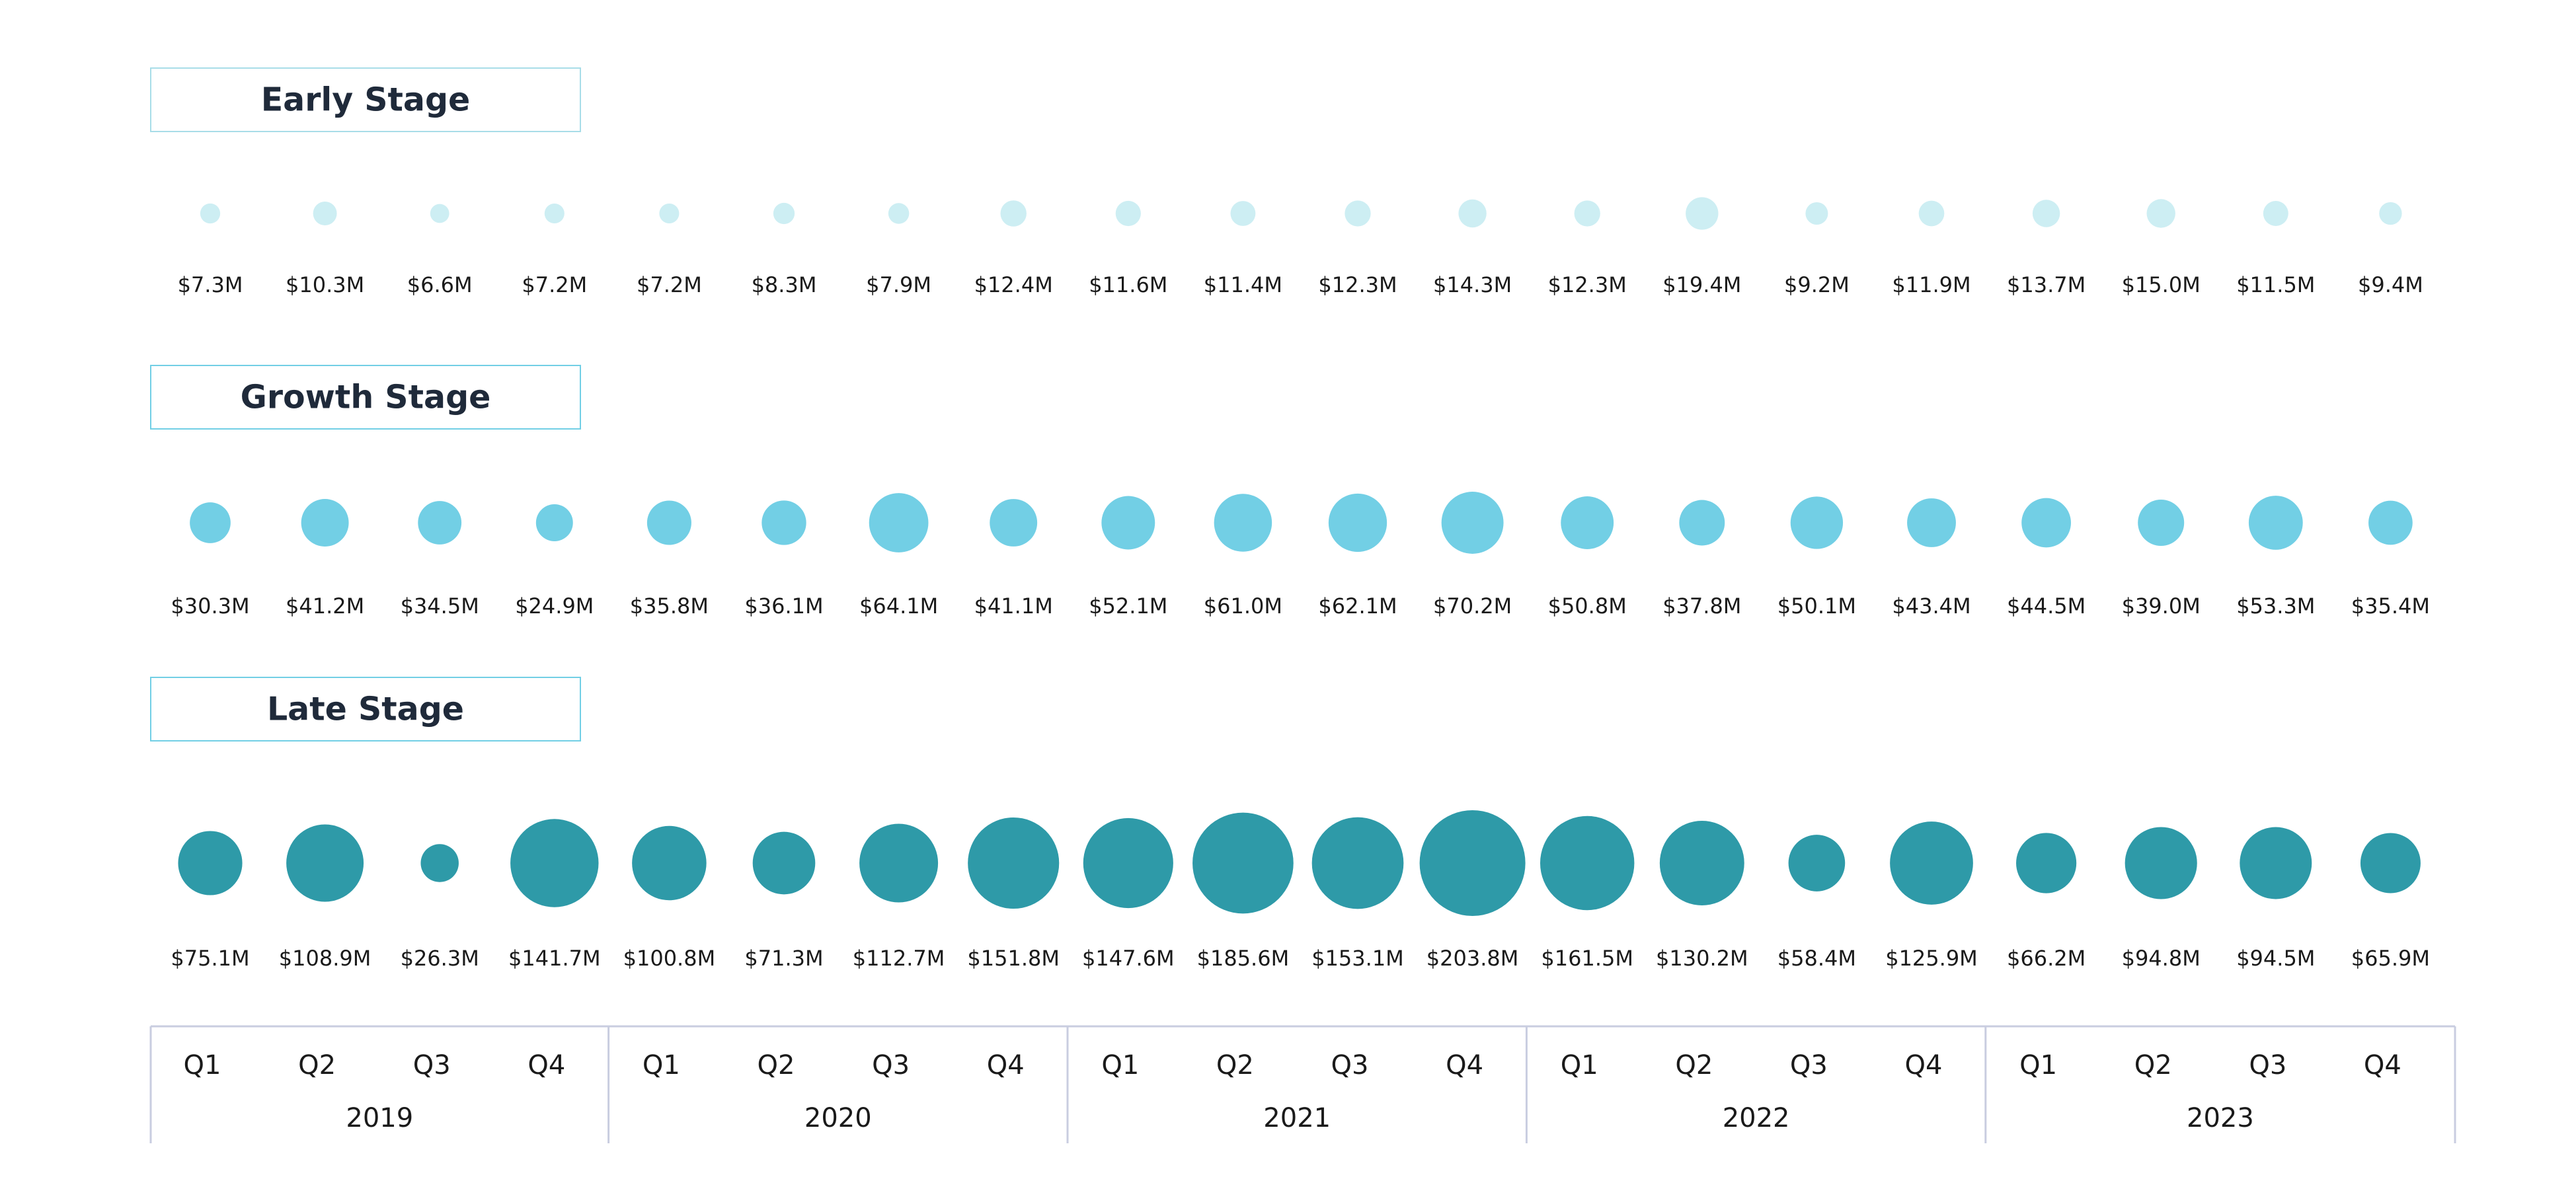  What do you see at coordinates (2275, 284) in the screenshot?
I see `early-stage-value-label: $11.5M` at bounding box center [2275, 284].